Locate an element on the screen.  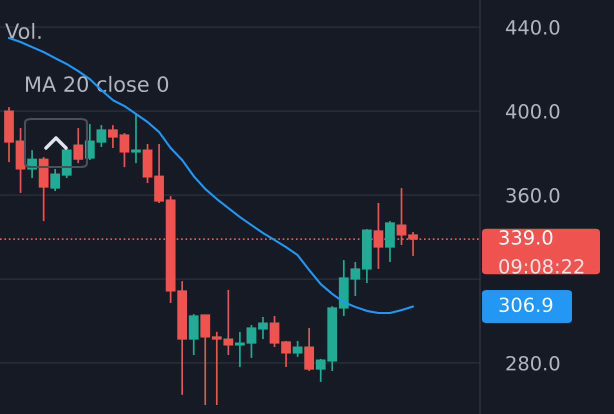
y-tick-label: 360.0 is located at coordinates (533, 195).